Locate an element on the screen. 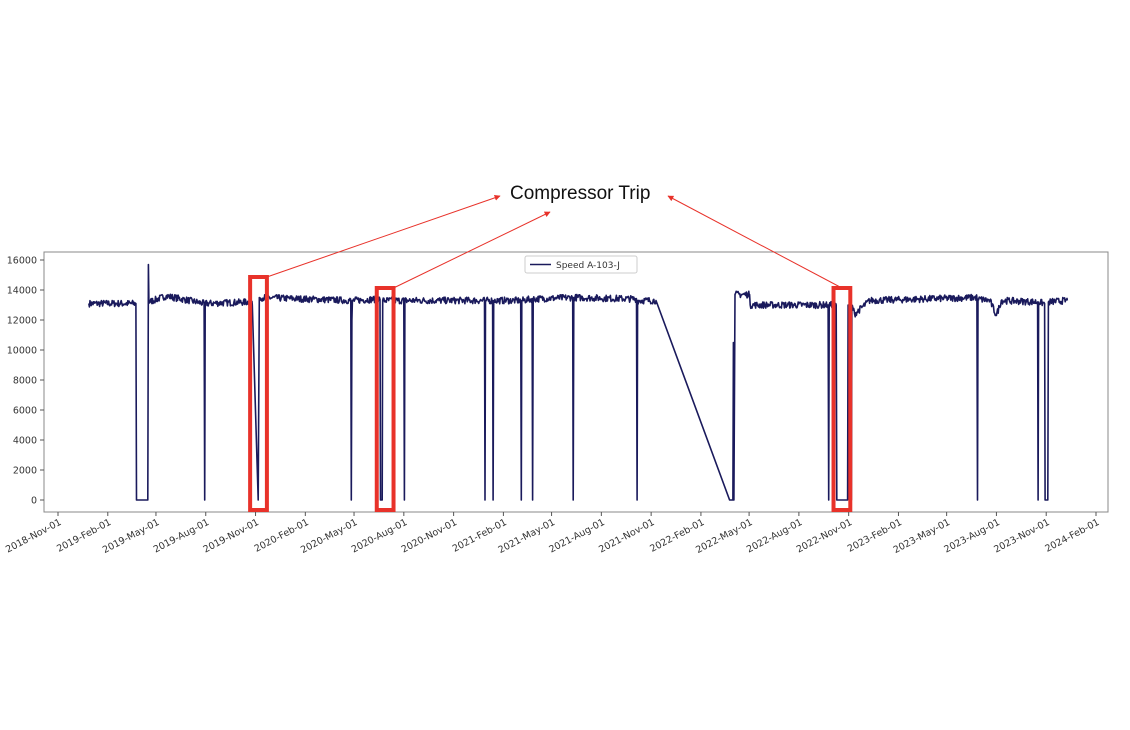 The width and height of the screenshot is (1130, 730). annotation-text: Compressor Trip is located at coordinates (580, 193).